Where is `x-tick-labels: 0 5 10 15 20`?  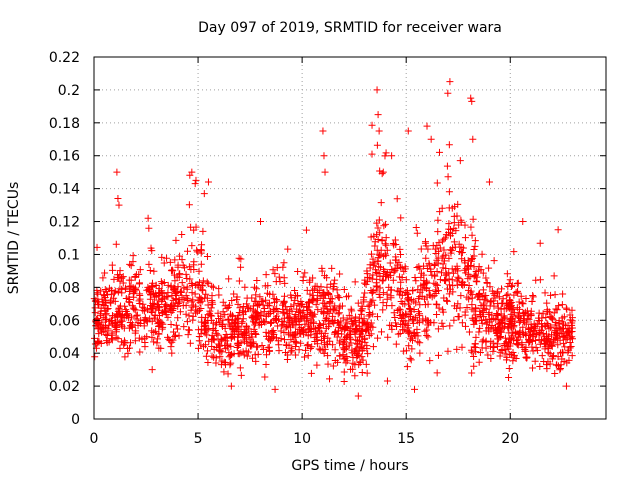 x-tick-labels: 0 5 10 15 20 is located at coordinates (305, 439).